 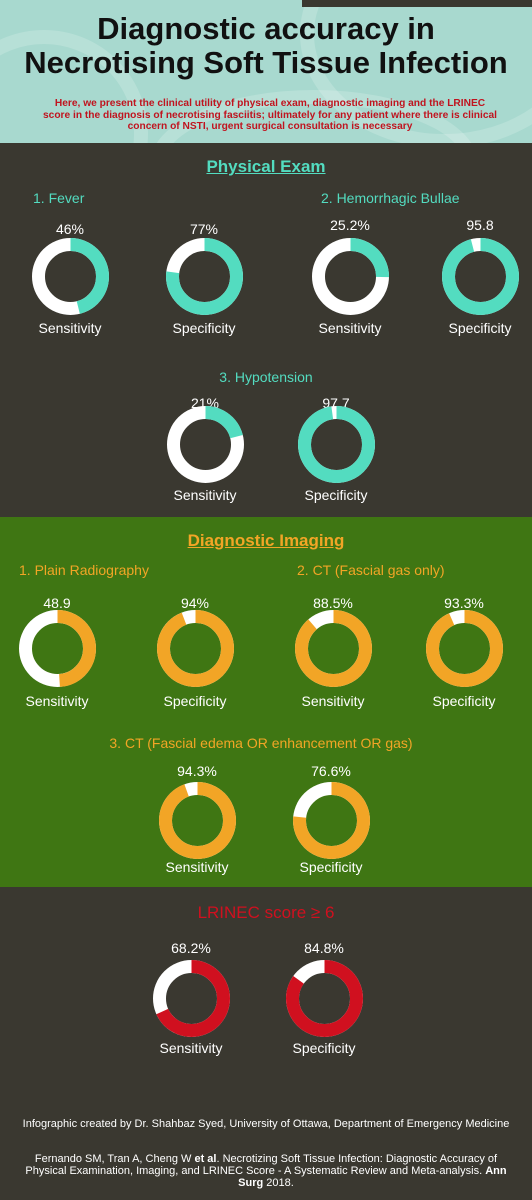 What do you see at coordinates (266, 540) in the screenshot?
I see `diagnostic-imaging-title: Diagnostic Imaging` at bounding box center [266, 540].